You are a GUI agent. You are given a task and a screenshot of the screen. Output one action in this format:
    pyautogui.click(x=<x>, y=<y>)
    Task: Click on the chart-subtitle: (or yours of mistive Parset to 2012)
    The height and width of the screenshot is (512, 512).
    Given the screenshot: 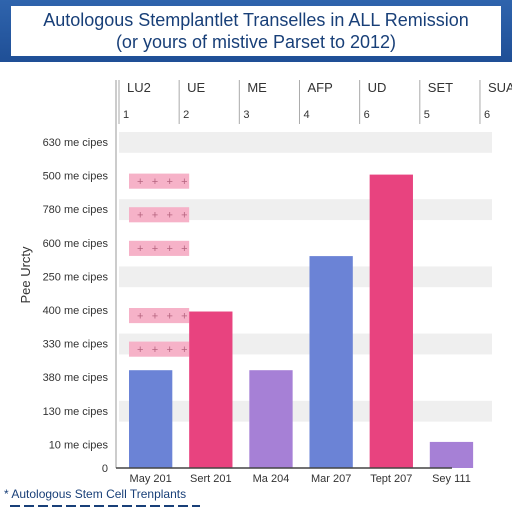 What is the action you would take?
    pyautogui.click(x=256, y=42)
    